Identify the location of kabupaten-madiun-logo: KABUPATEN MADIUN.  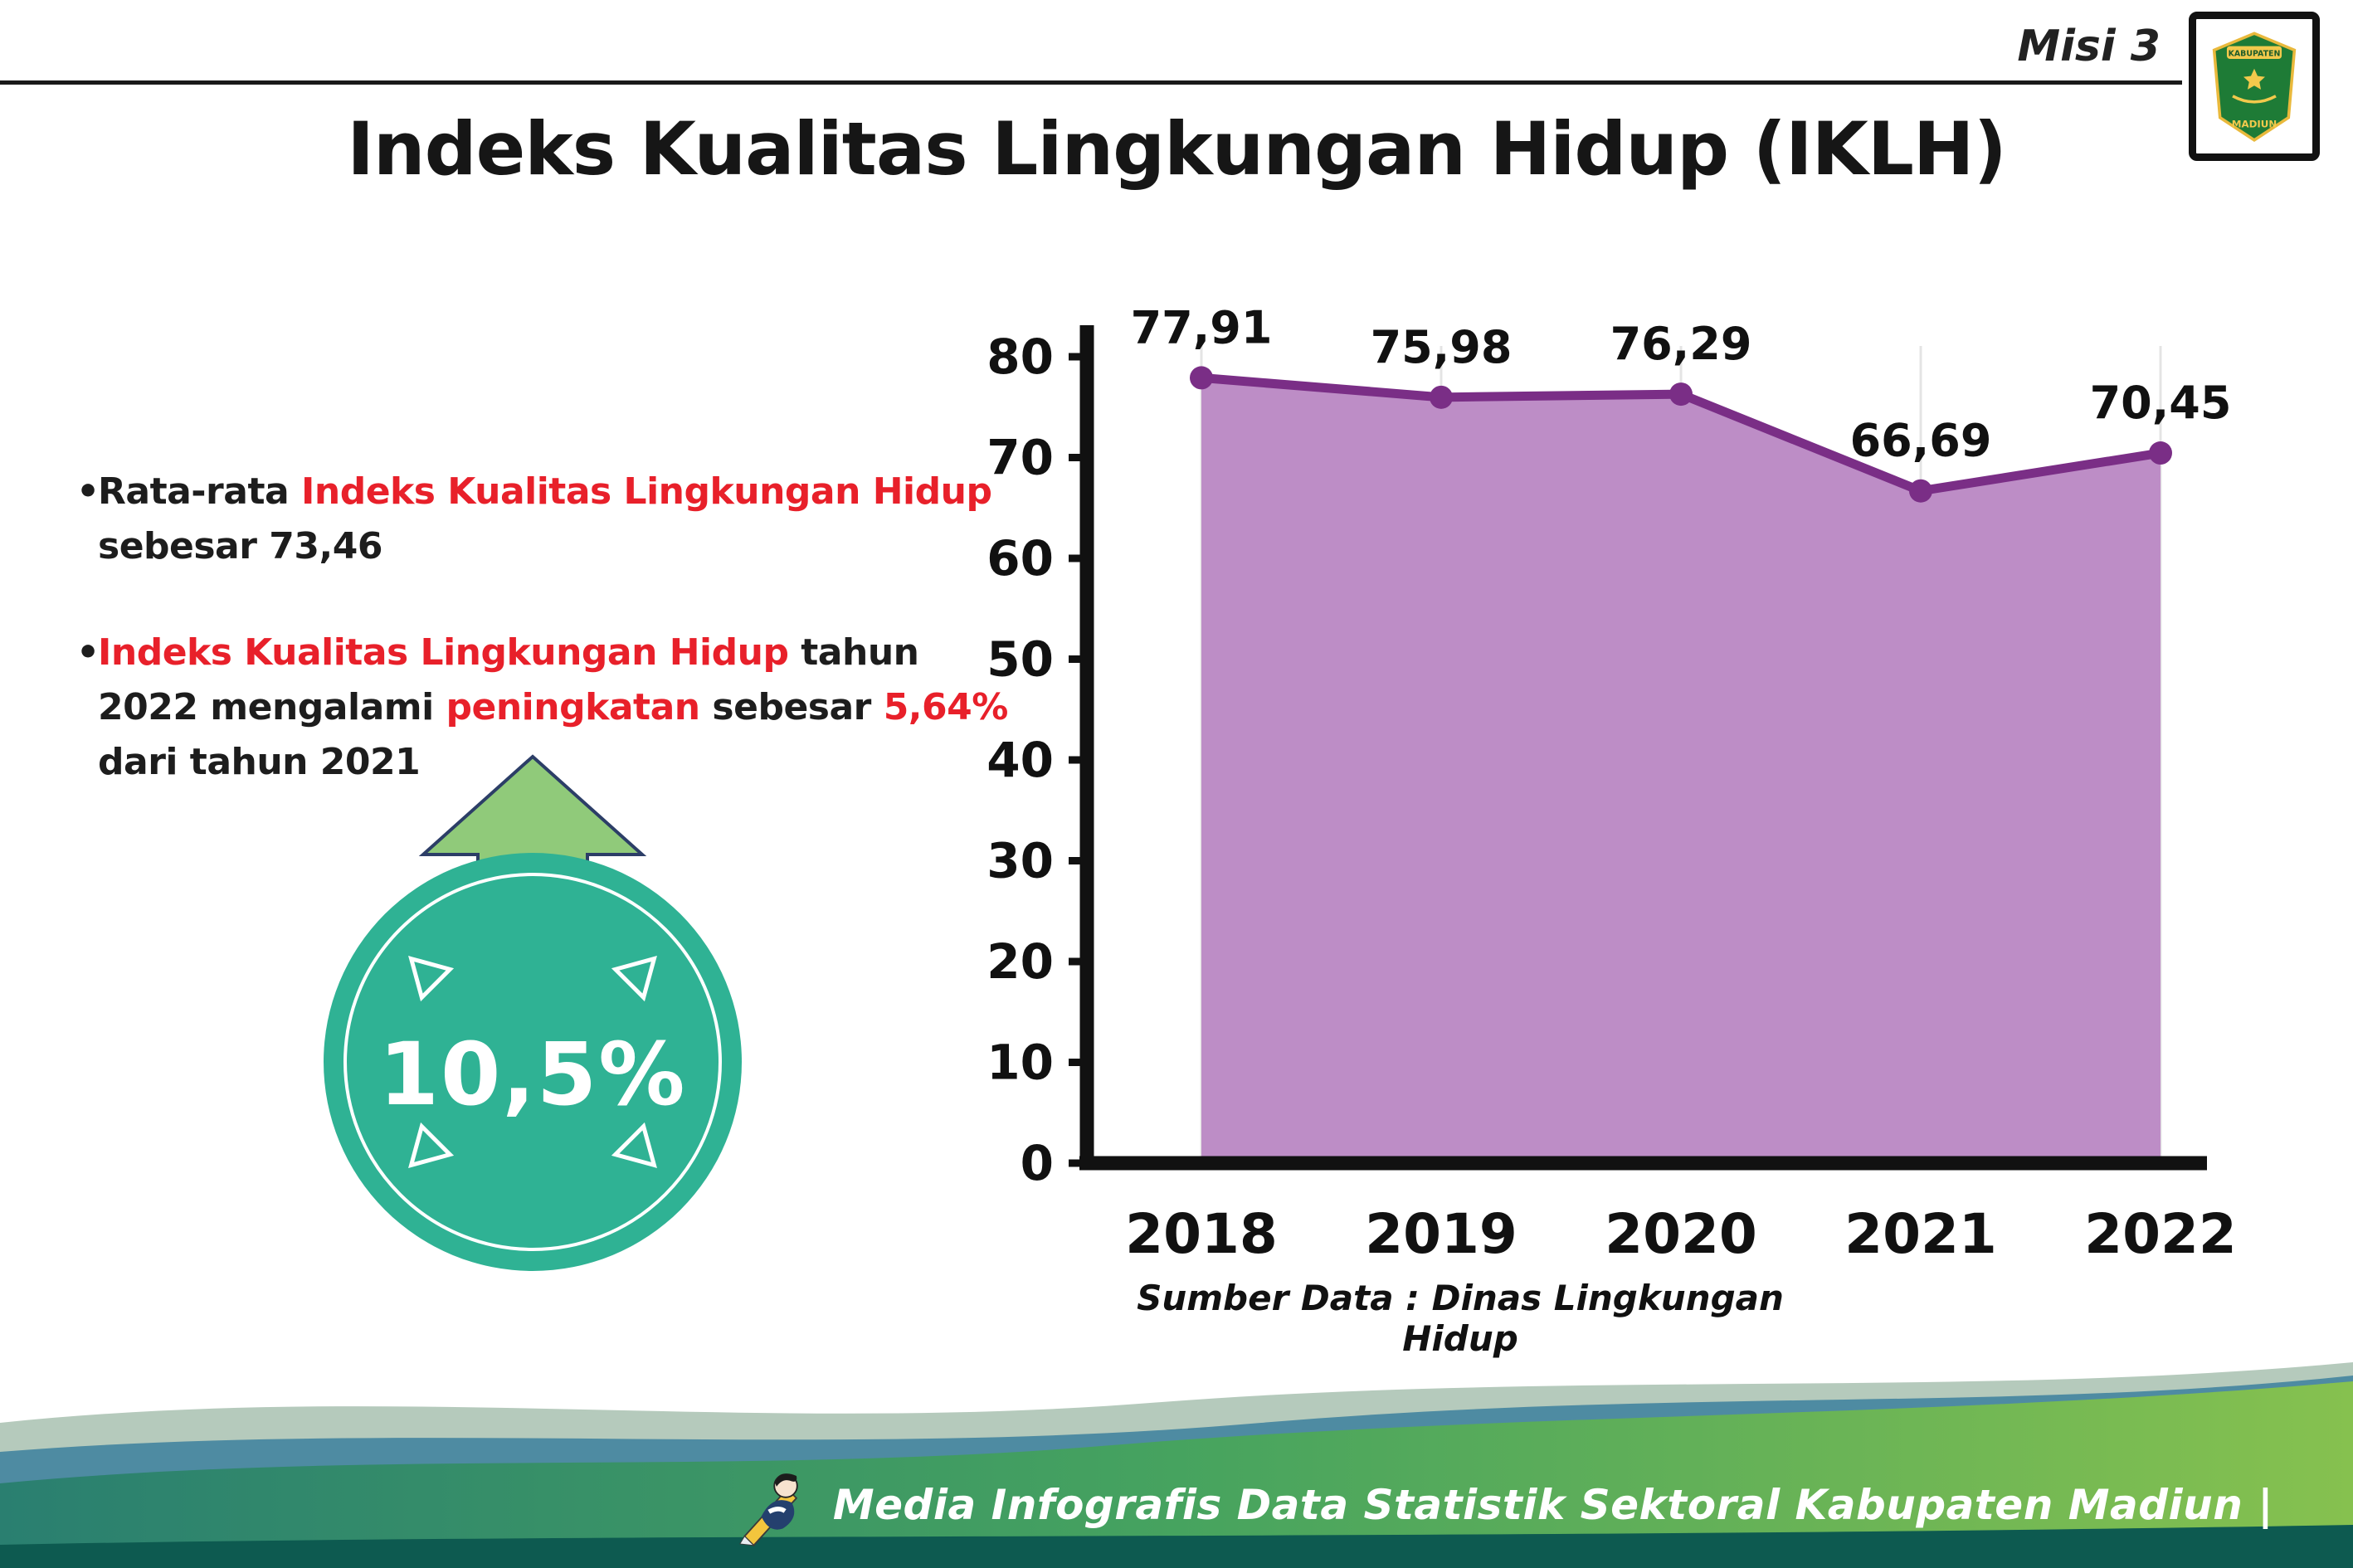
(2254, 86).